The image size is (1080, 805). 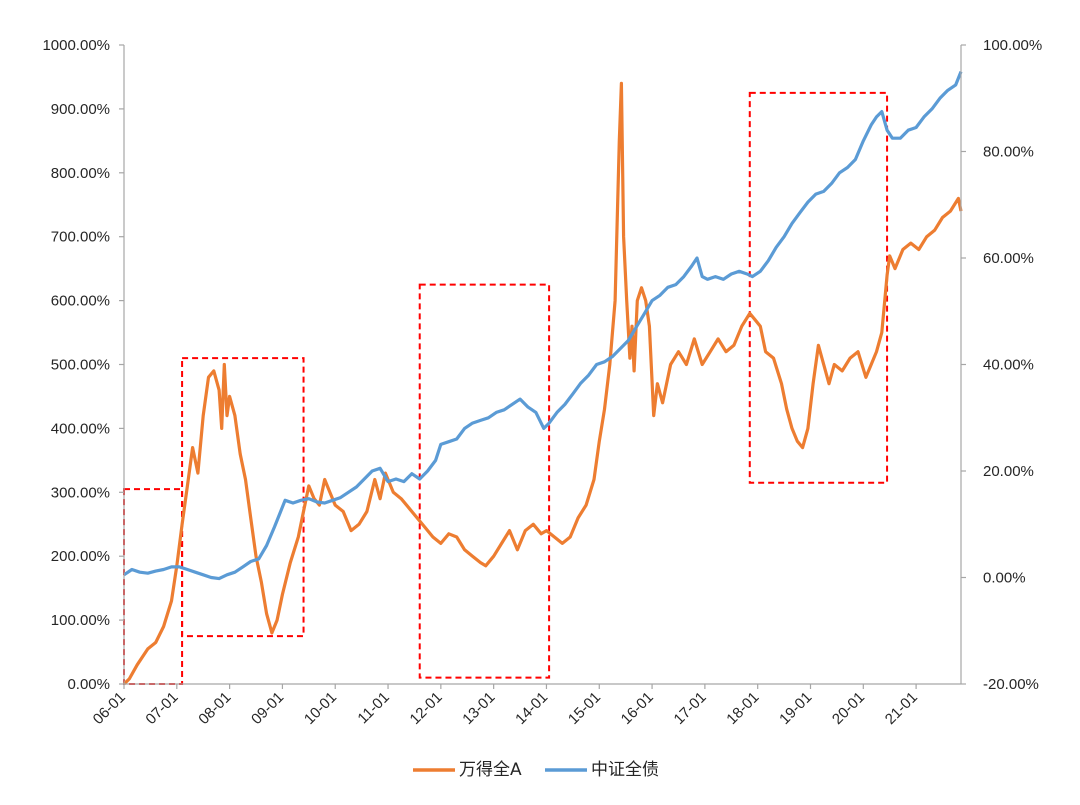 I want to click on left-y-tick-label: 800.00%, so click(x=80, y=173).